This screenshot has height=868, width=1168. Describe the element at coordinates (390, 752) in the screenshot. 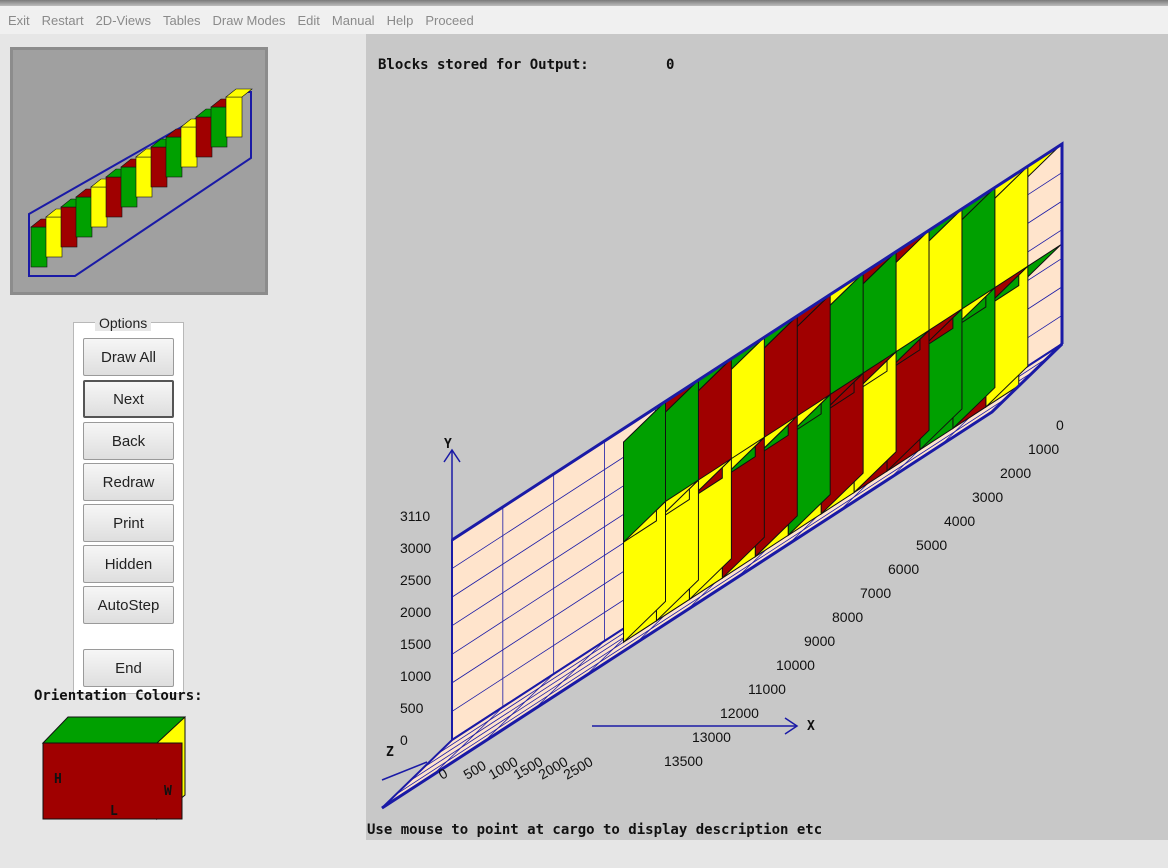

I see `z-axis-name: Z` at that location.